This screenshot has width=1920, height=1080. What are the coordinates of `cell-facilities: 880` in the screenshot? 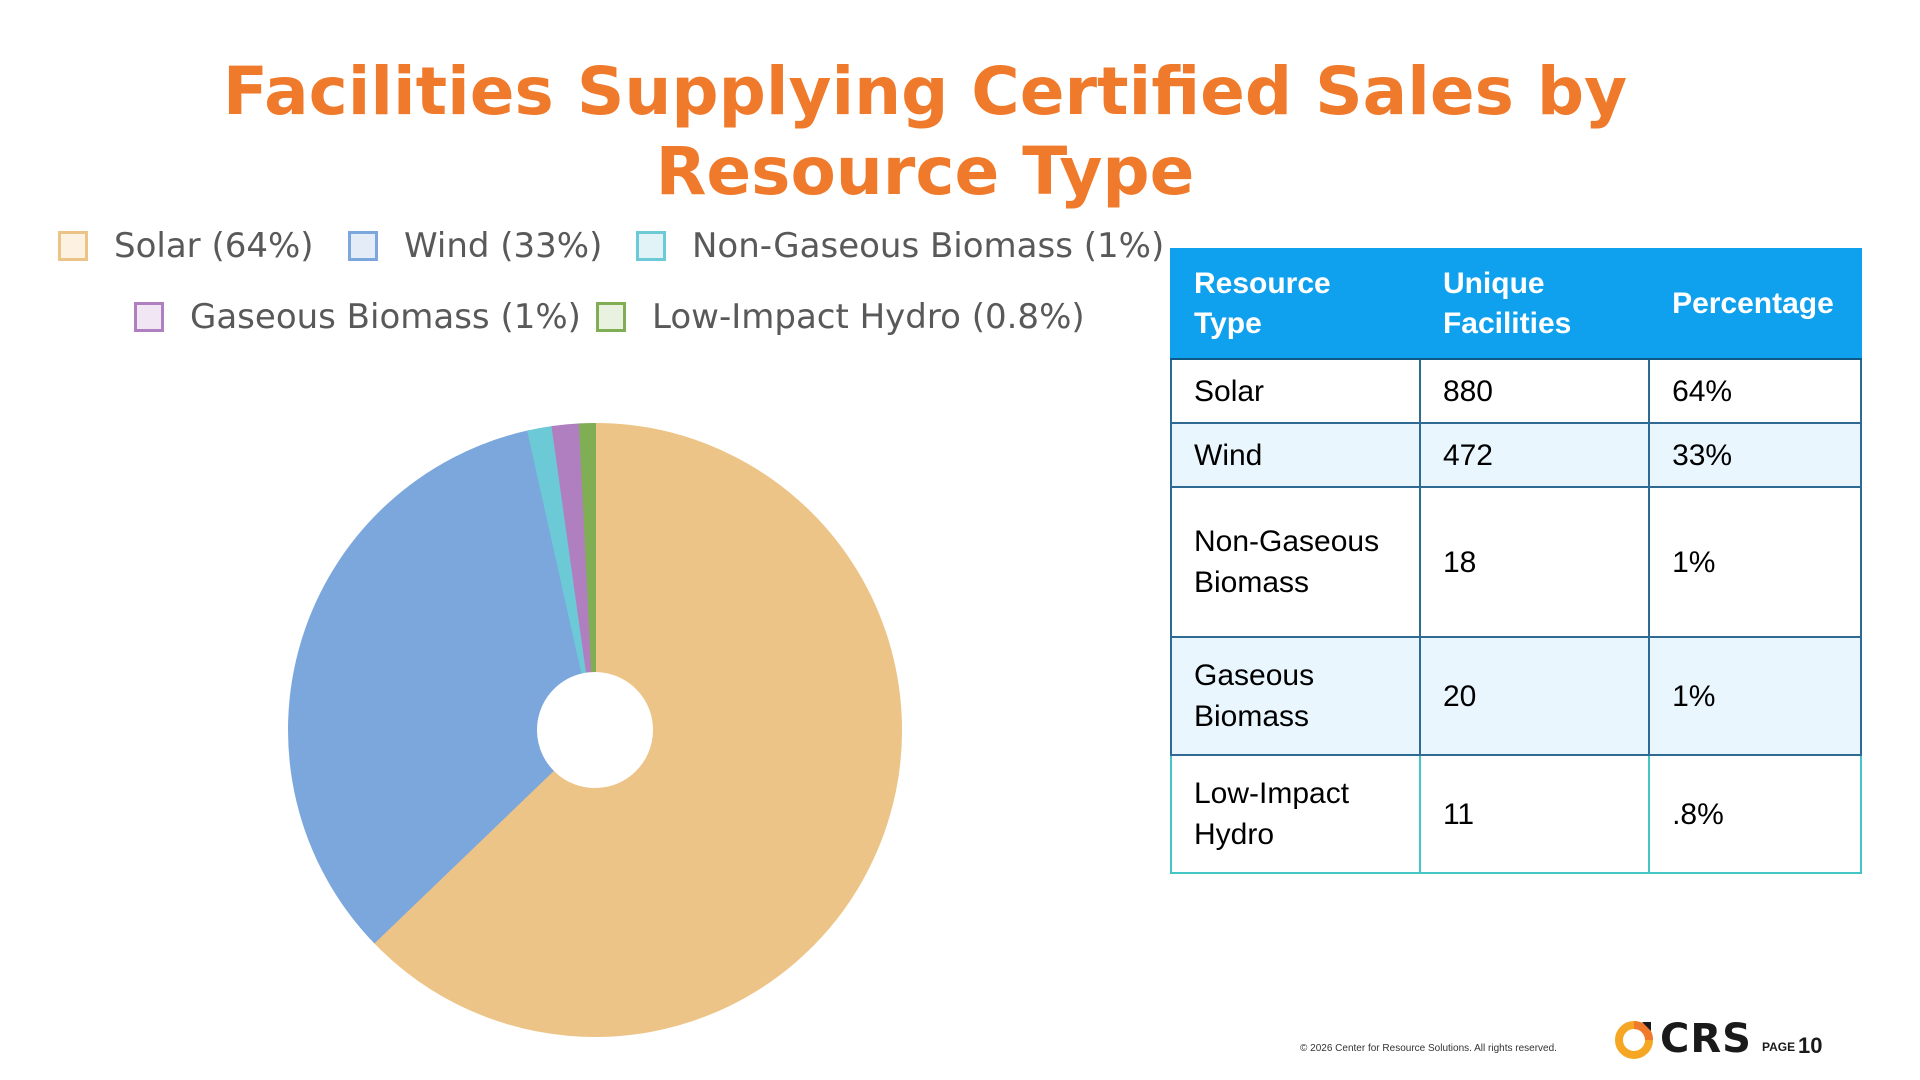 It's located at (1534, 391).